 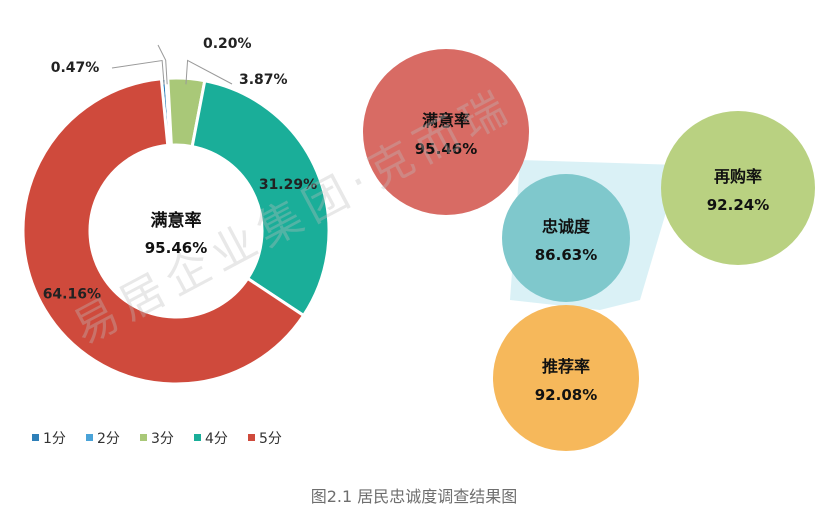 I want to click on center-value: 95.46%, so click(x=176, y=248).